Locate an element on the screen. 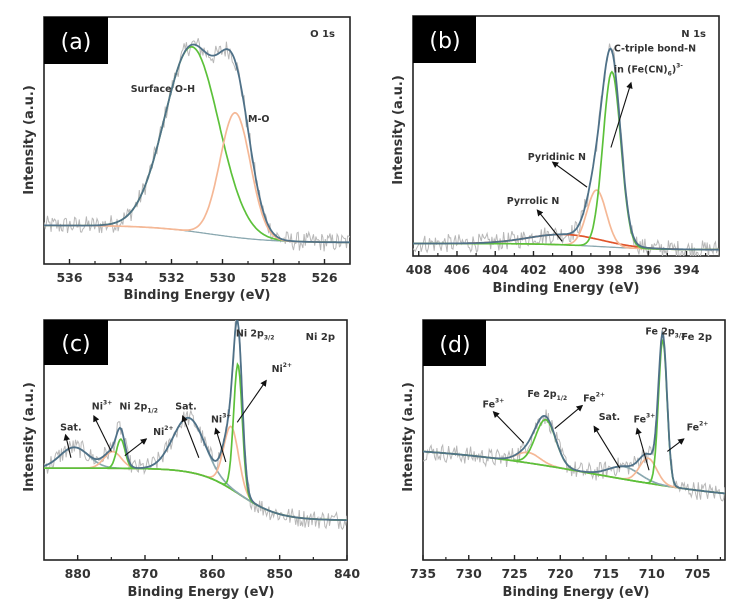 The width and height of the screenshot is (753, 614). x-tick-label: 715 is located at coordinates (606, 573).